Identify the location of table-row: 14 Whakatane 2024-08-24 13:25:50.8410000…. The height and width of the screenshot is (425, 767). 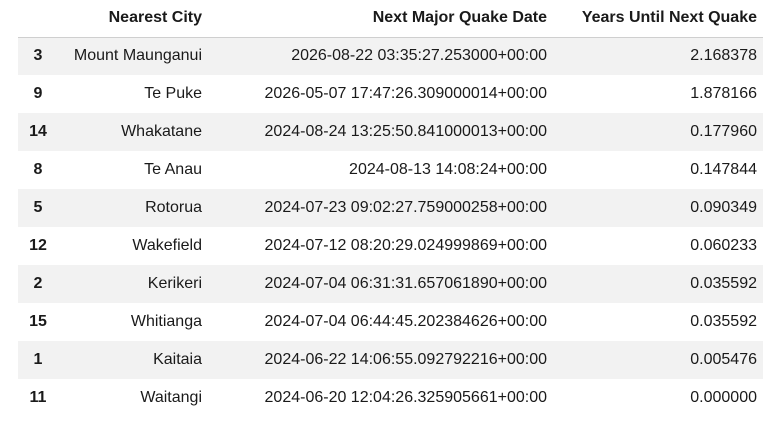
(390, 132).